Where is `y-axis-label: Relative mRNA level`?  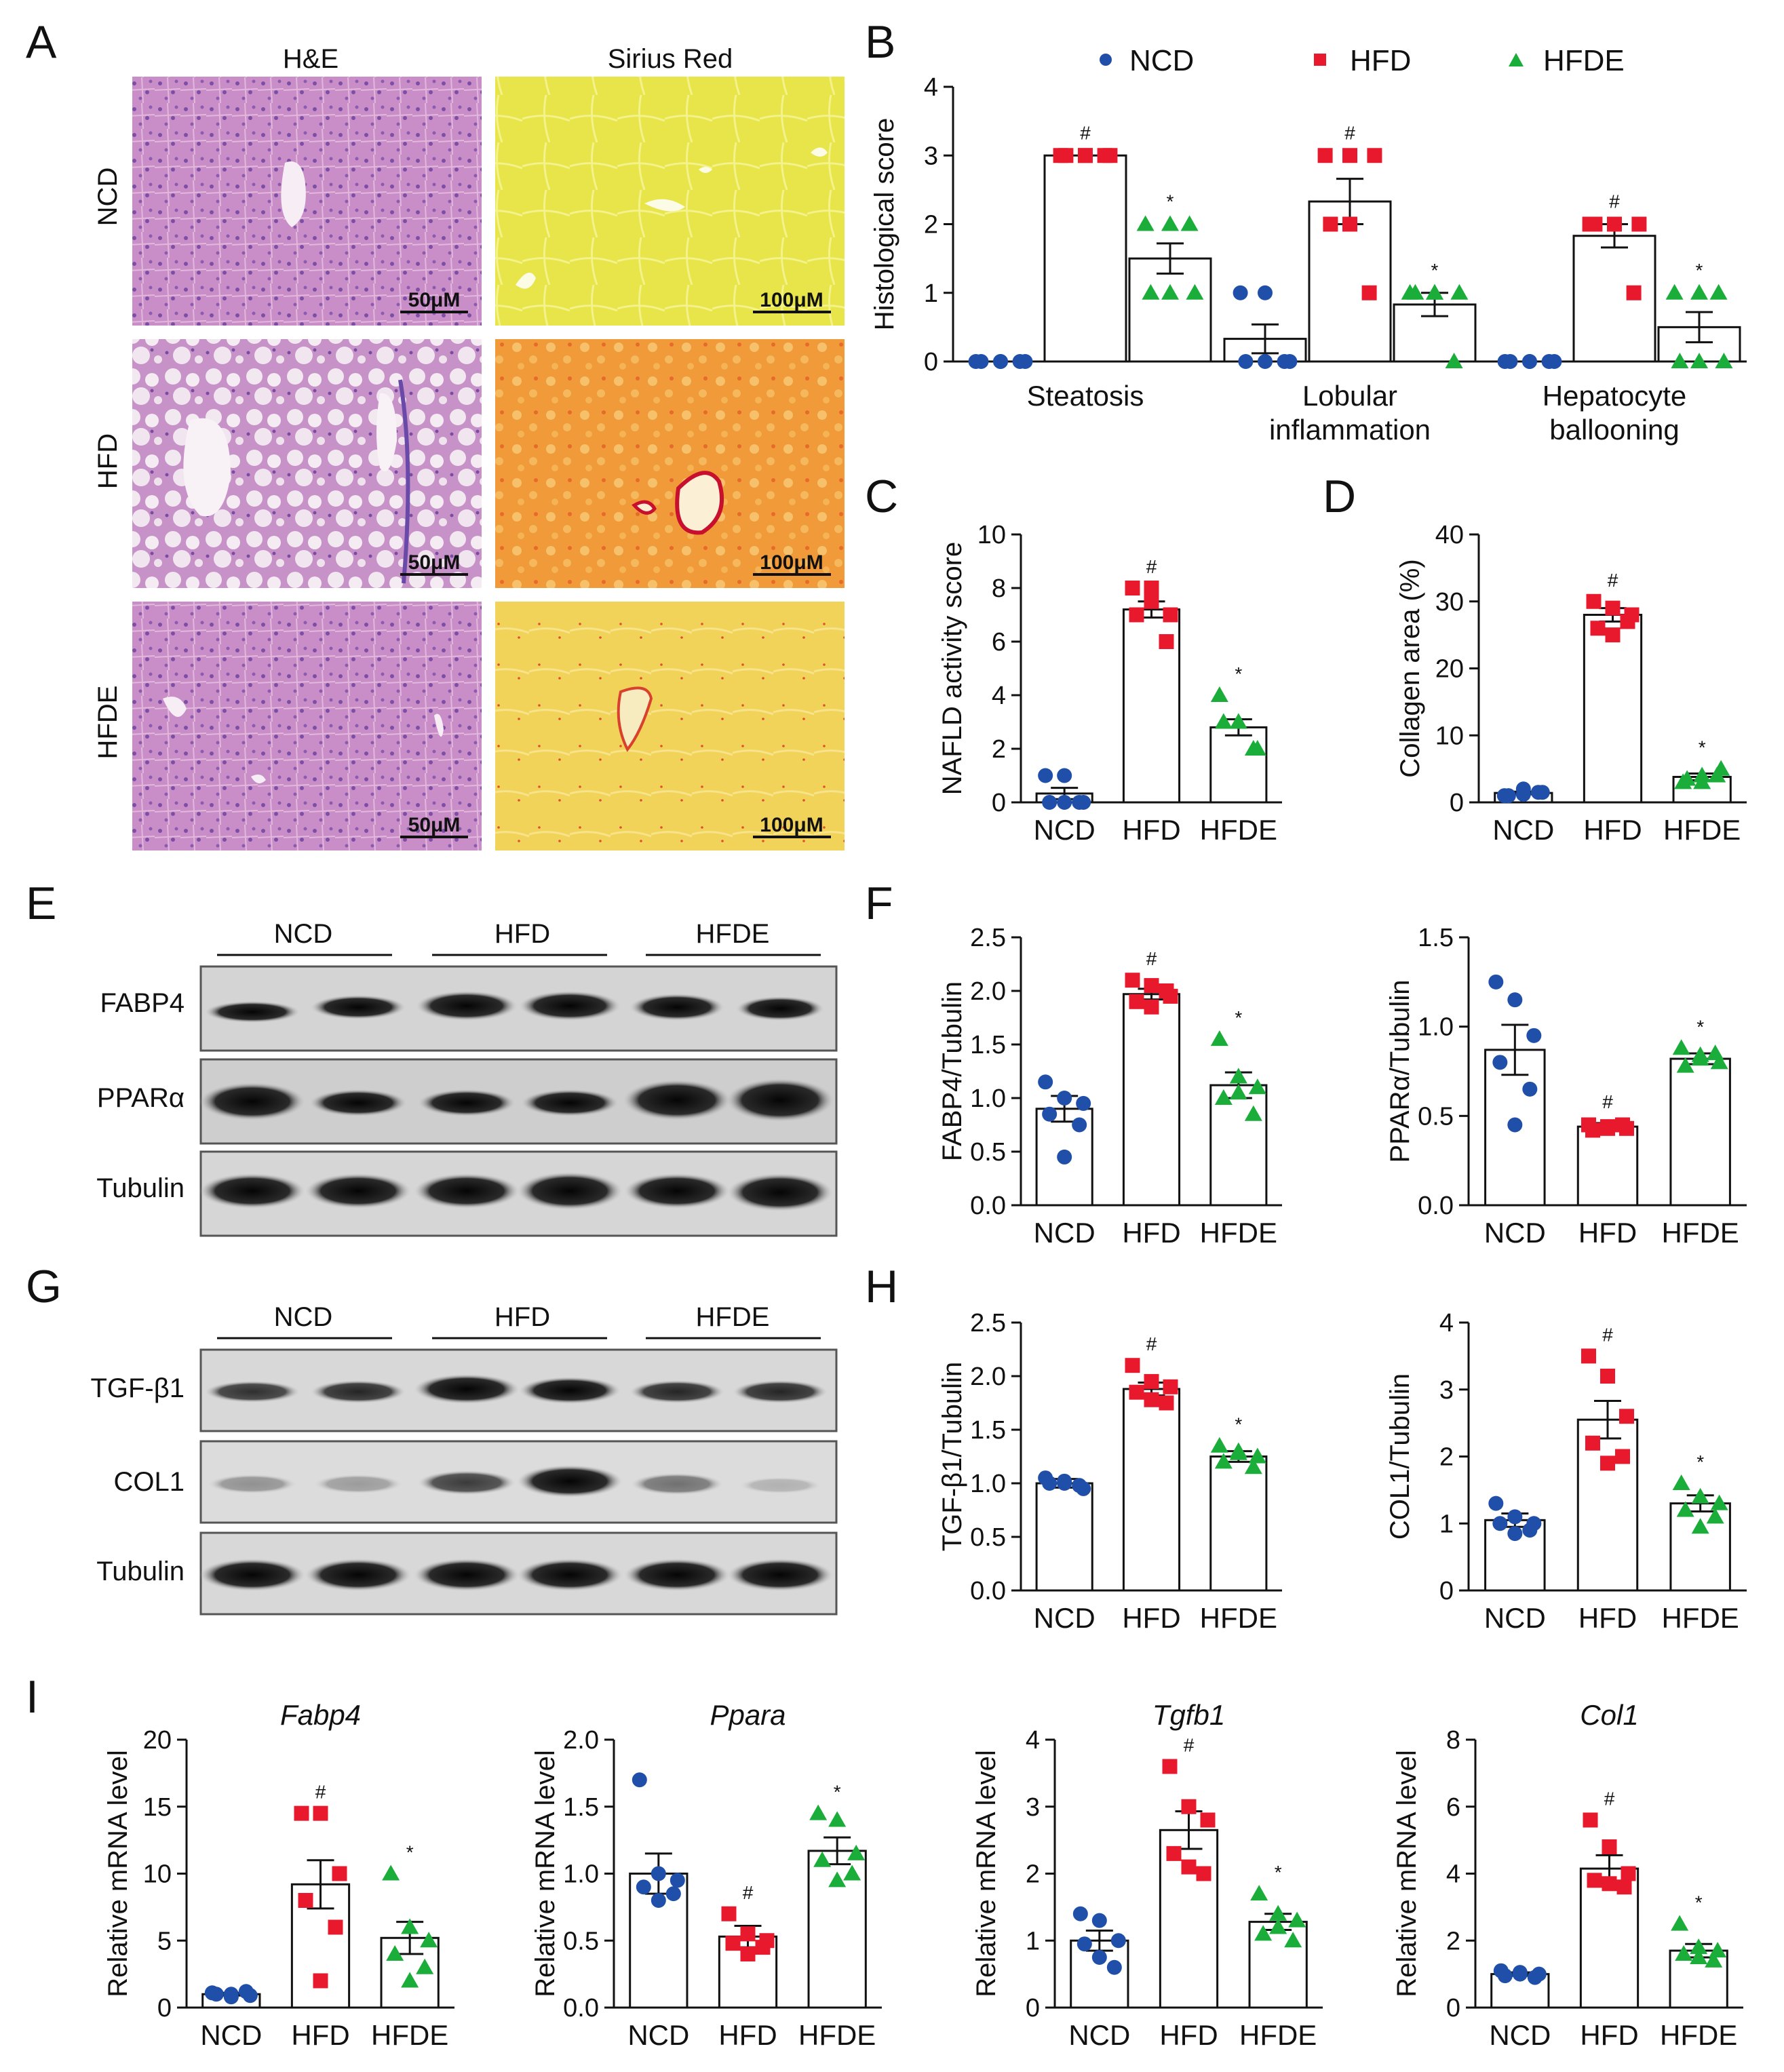 y-axis-label: Relative mRNA level is located at coordinates (545, 1873).